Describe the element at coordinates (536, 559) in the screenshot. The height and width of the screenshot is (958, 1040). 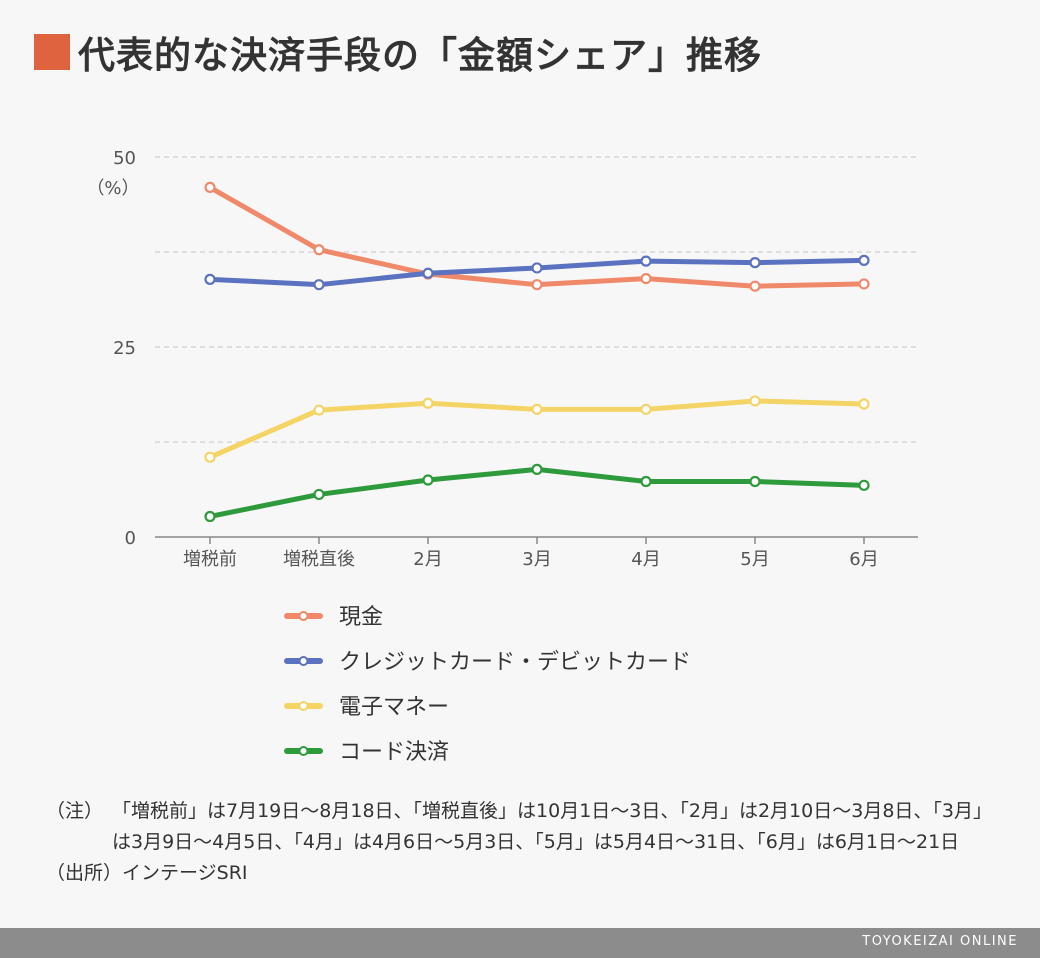
I see `x-tick-label: 3月` at that location.